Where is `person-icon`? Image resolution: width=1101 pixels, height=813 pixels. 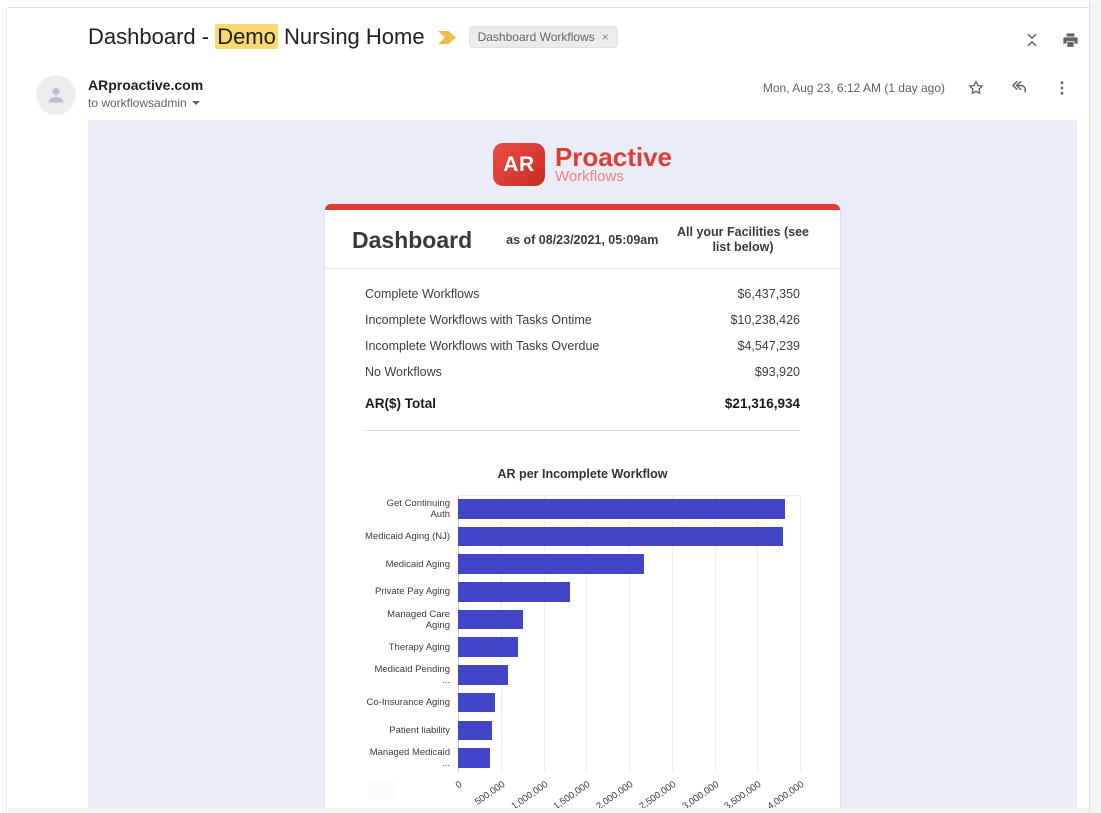
person-icon is located at coordinates (56, 95).